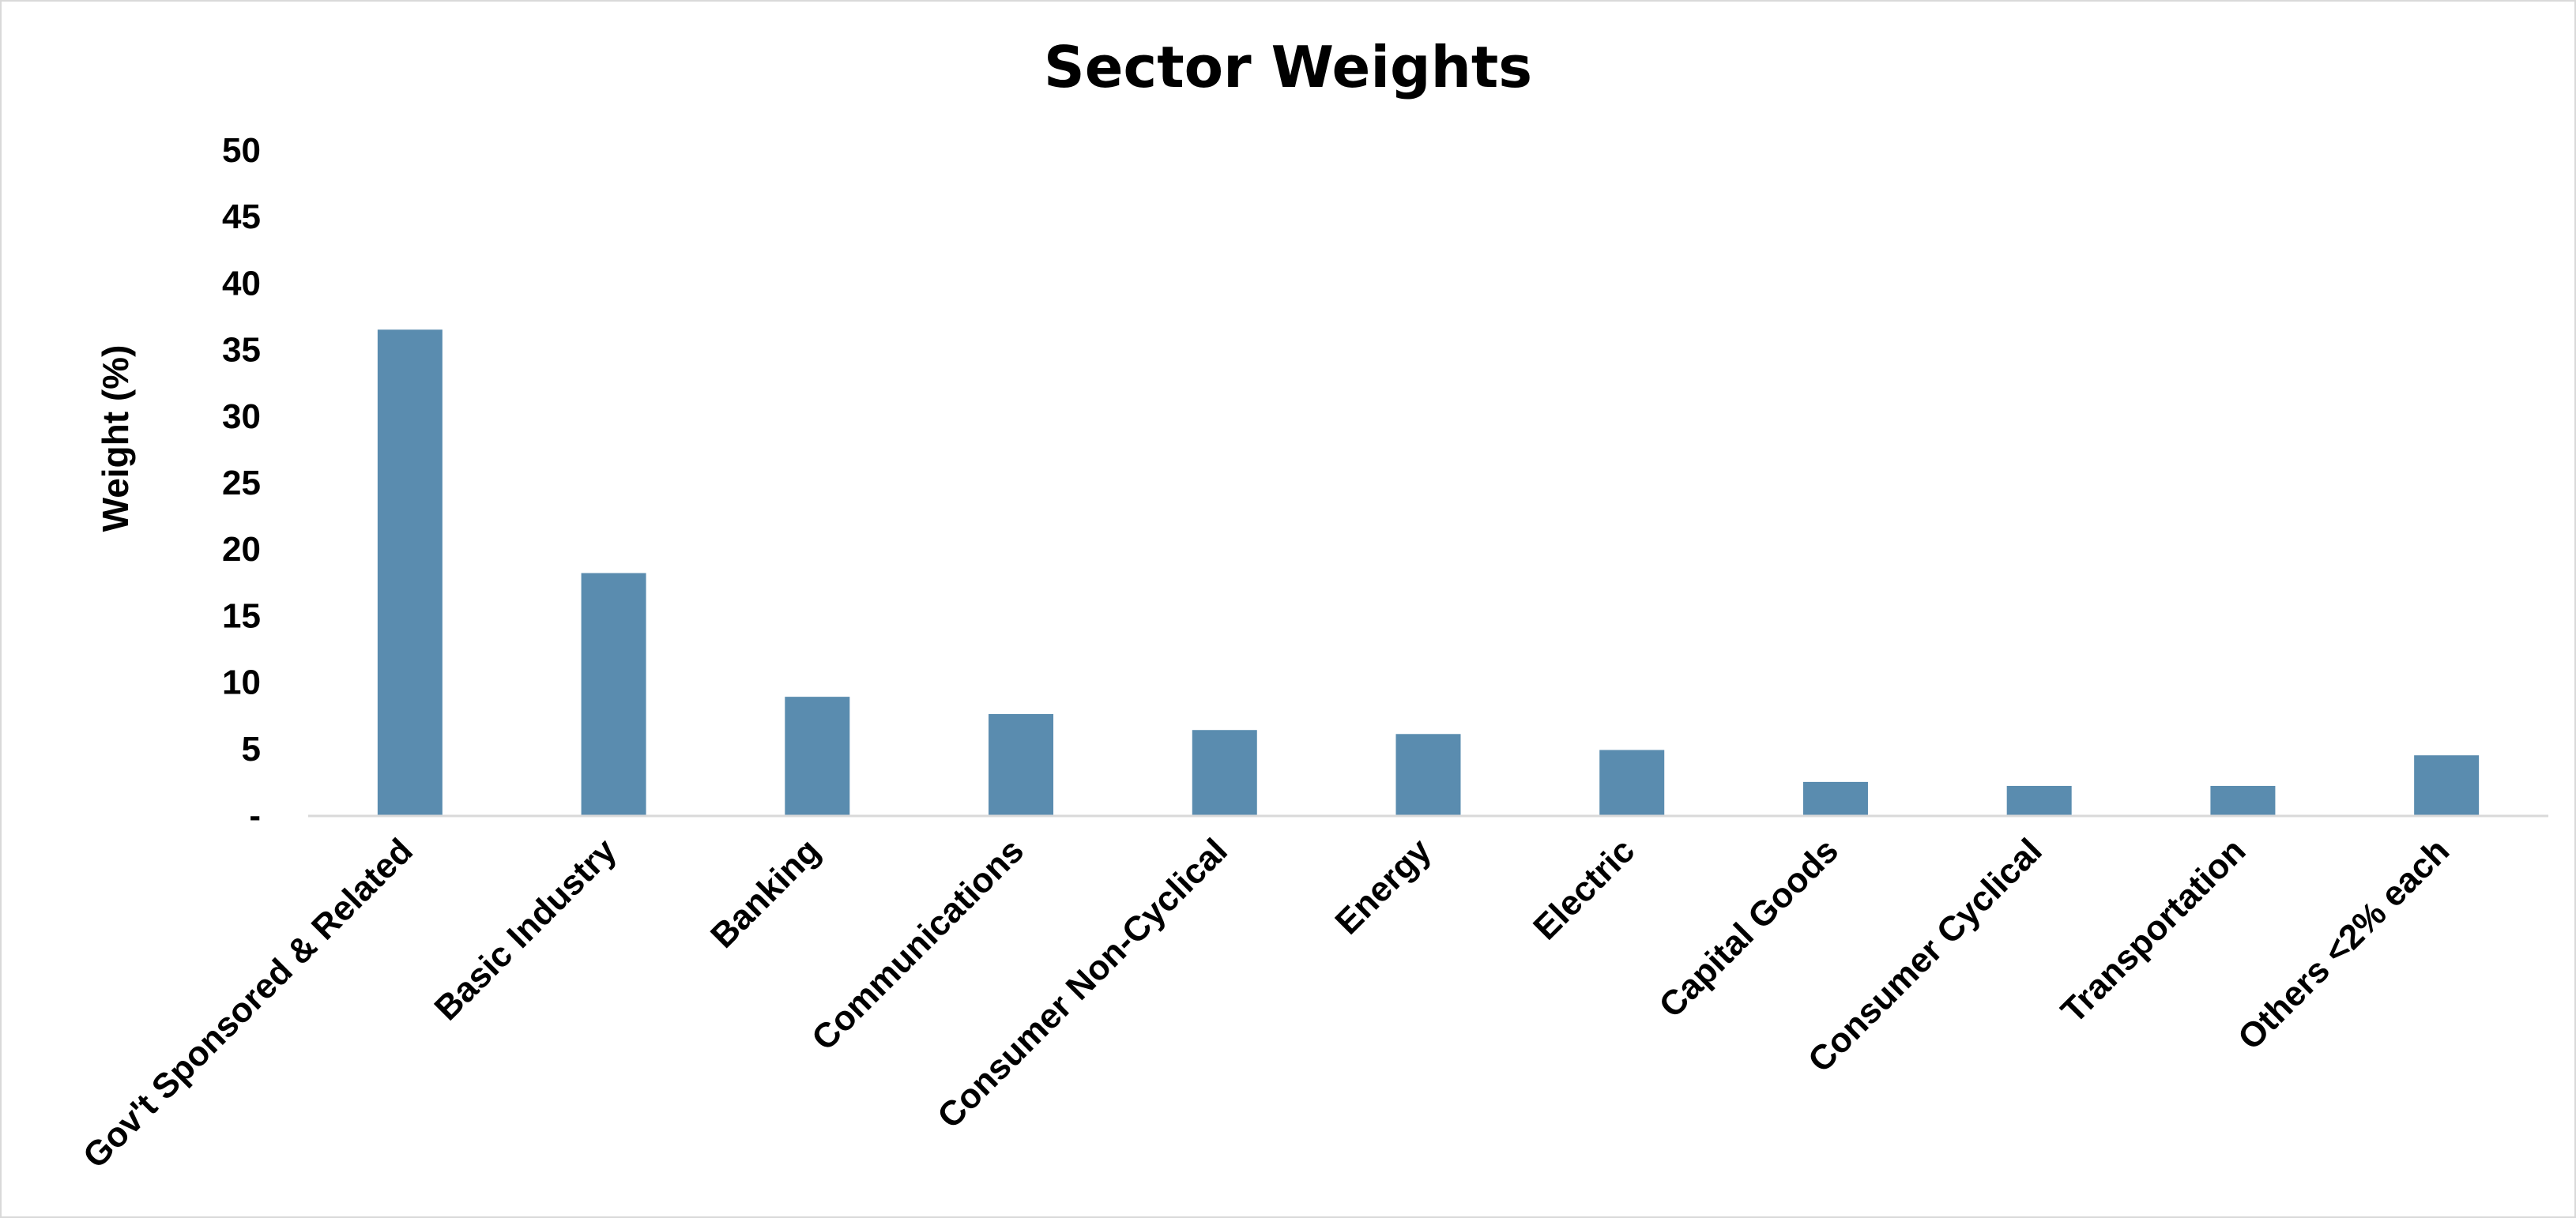 The height and width of the screenshot is (1218, 2576). I want to click on x-tick-label: Banking, so click(765, 893).